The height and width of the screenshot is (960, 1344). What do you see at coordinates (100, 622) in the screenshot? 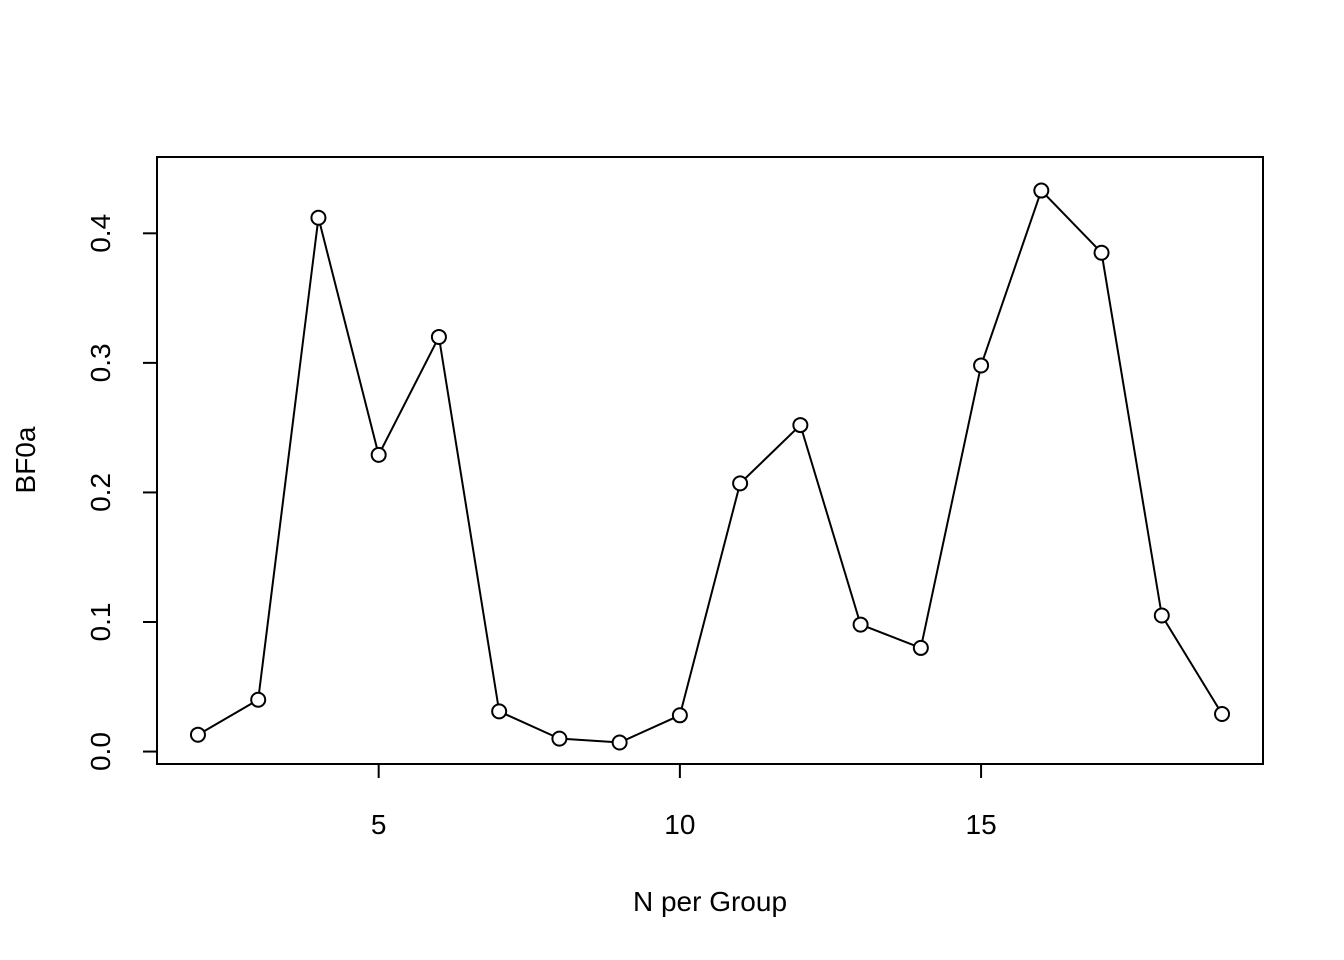
I see `y-tick-label: 0.1` at bounding box center [100, 622].